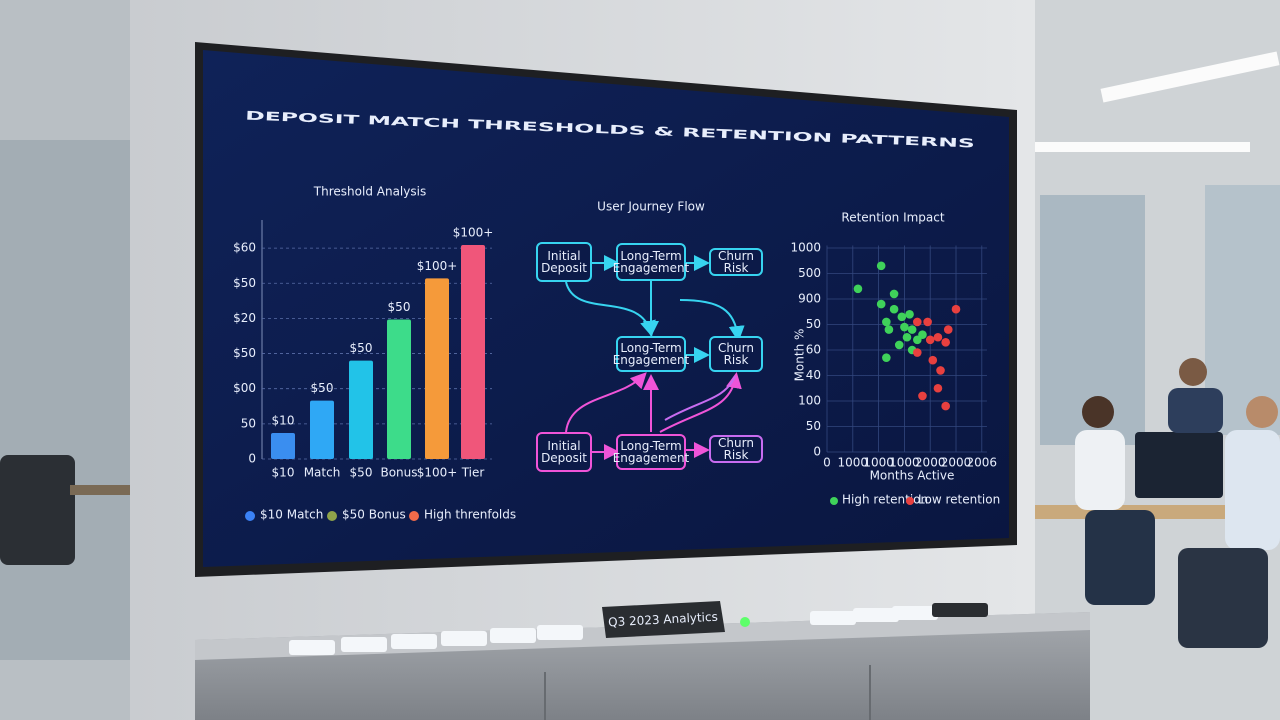  I want to click on y-tick-label: $00, so click(244, 388).